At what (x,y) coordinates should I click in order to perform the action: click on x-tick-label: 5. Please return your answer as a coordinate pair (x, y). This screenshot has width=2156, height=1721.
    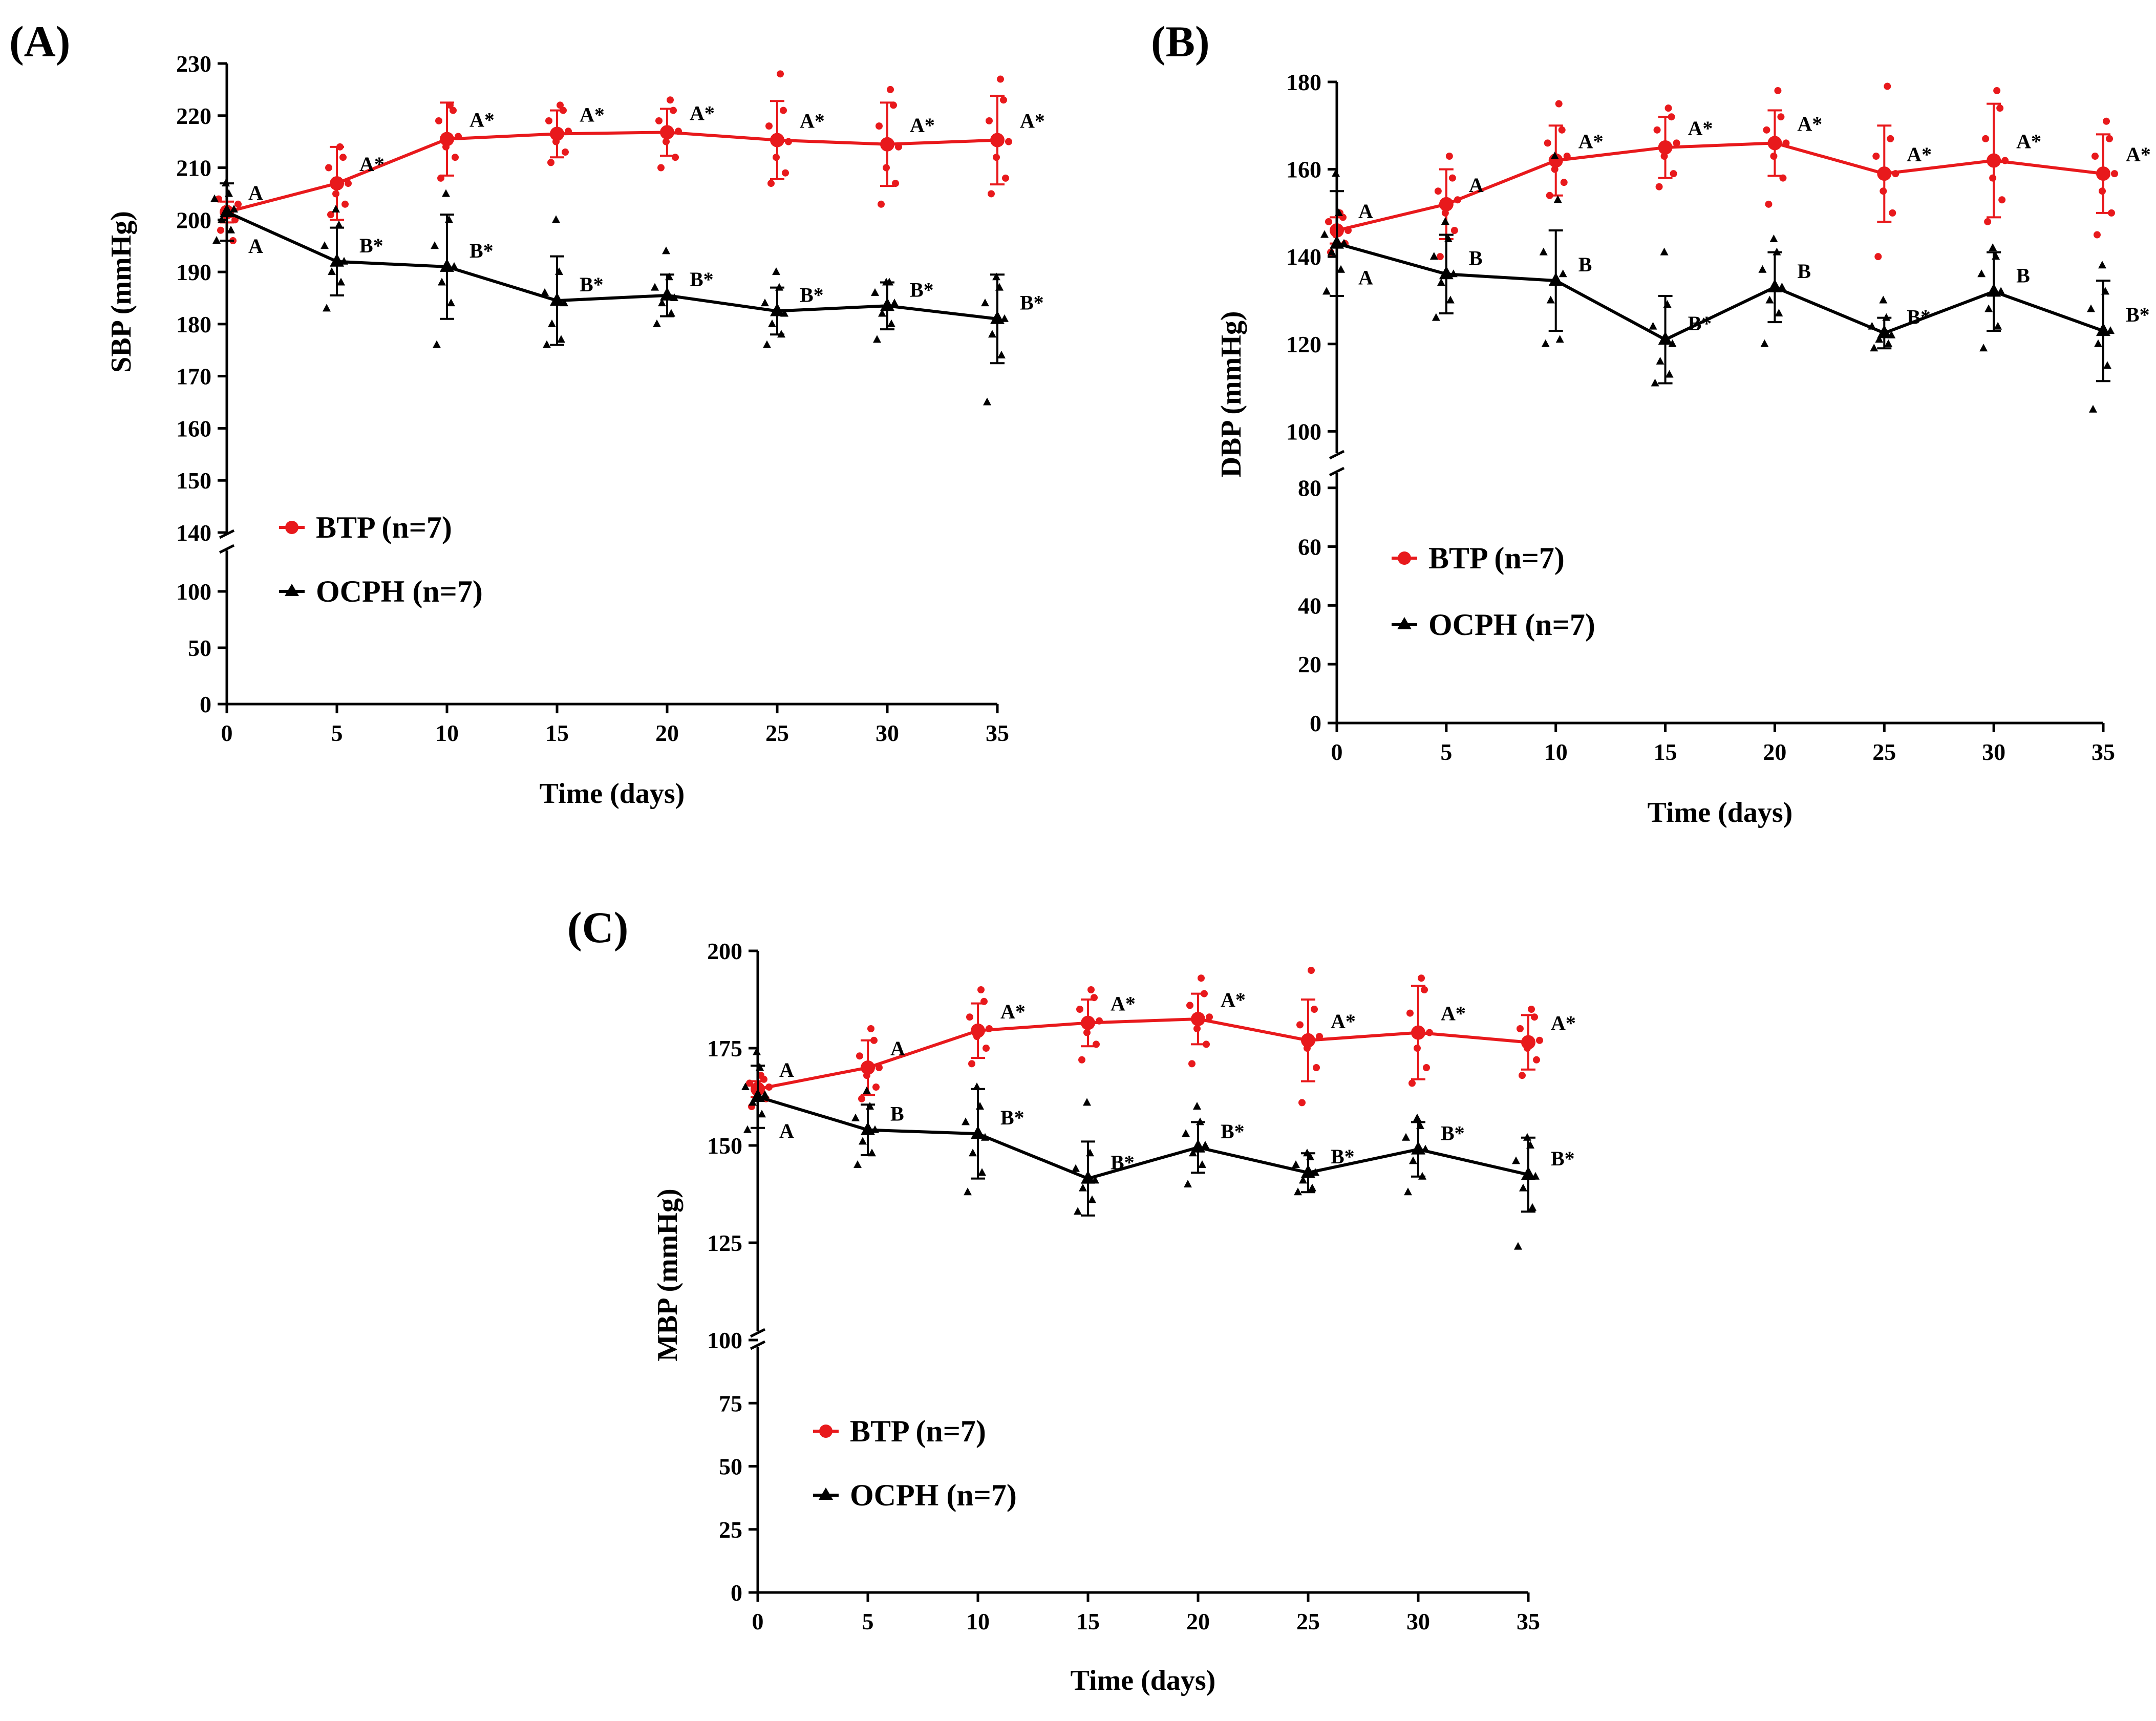
    Looking at the image, I should click on (1446, 752).